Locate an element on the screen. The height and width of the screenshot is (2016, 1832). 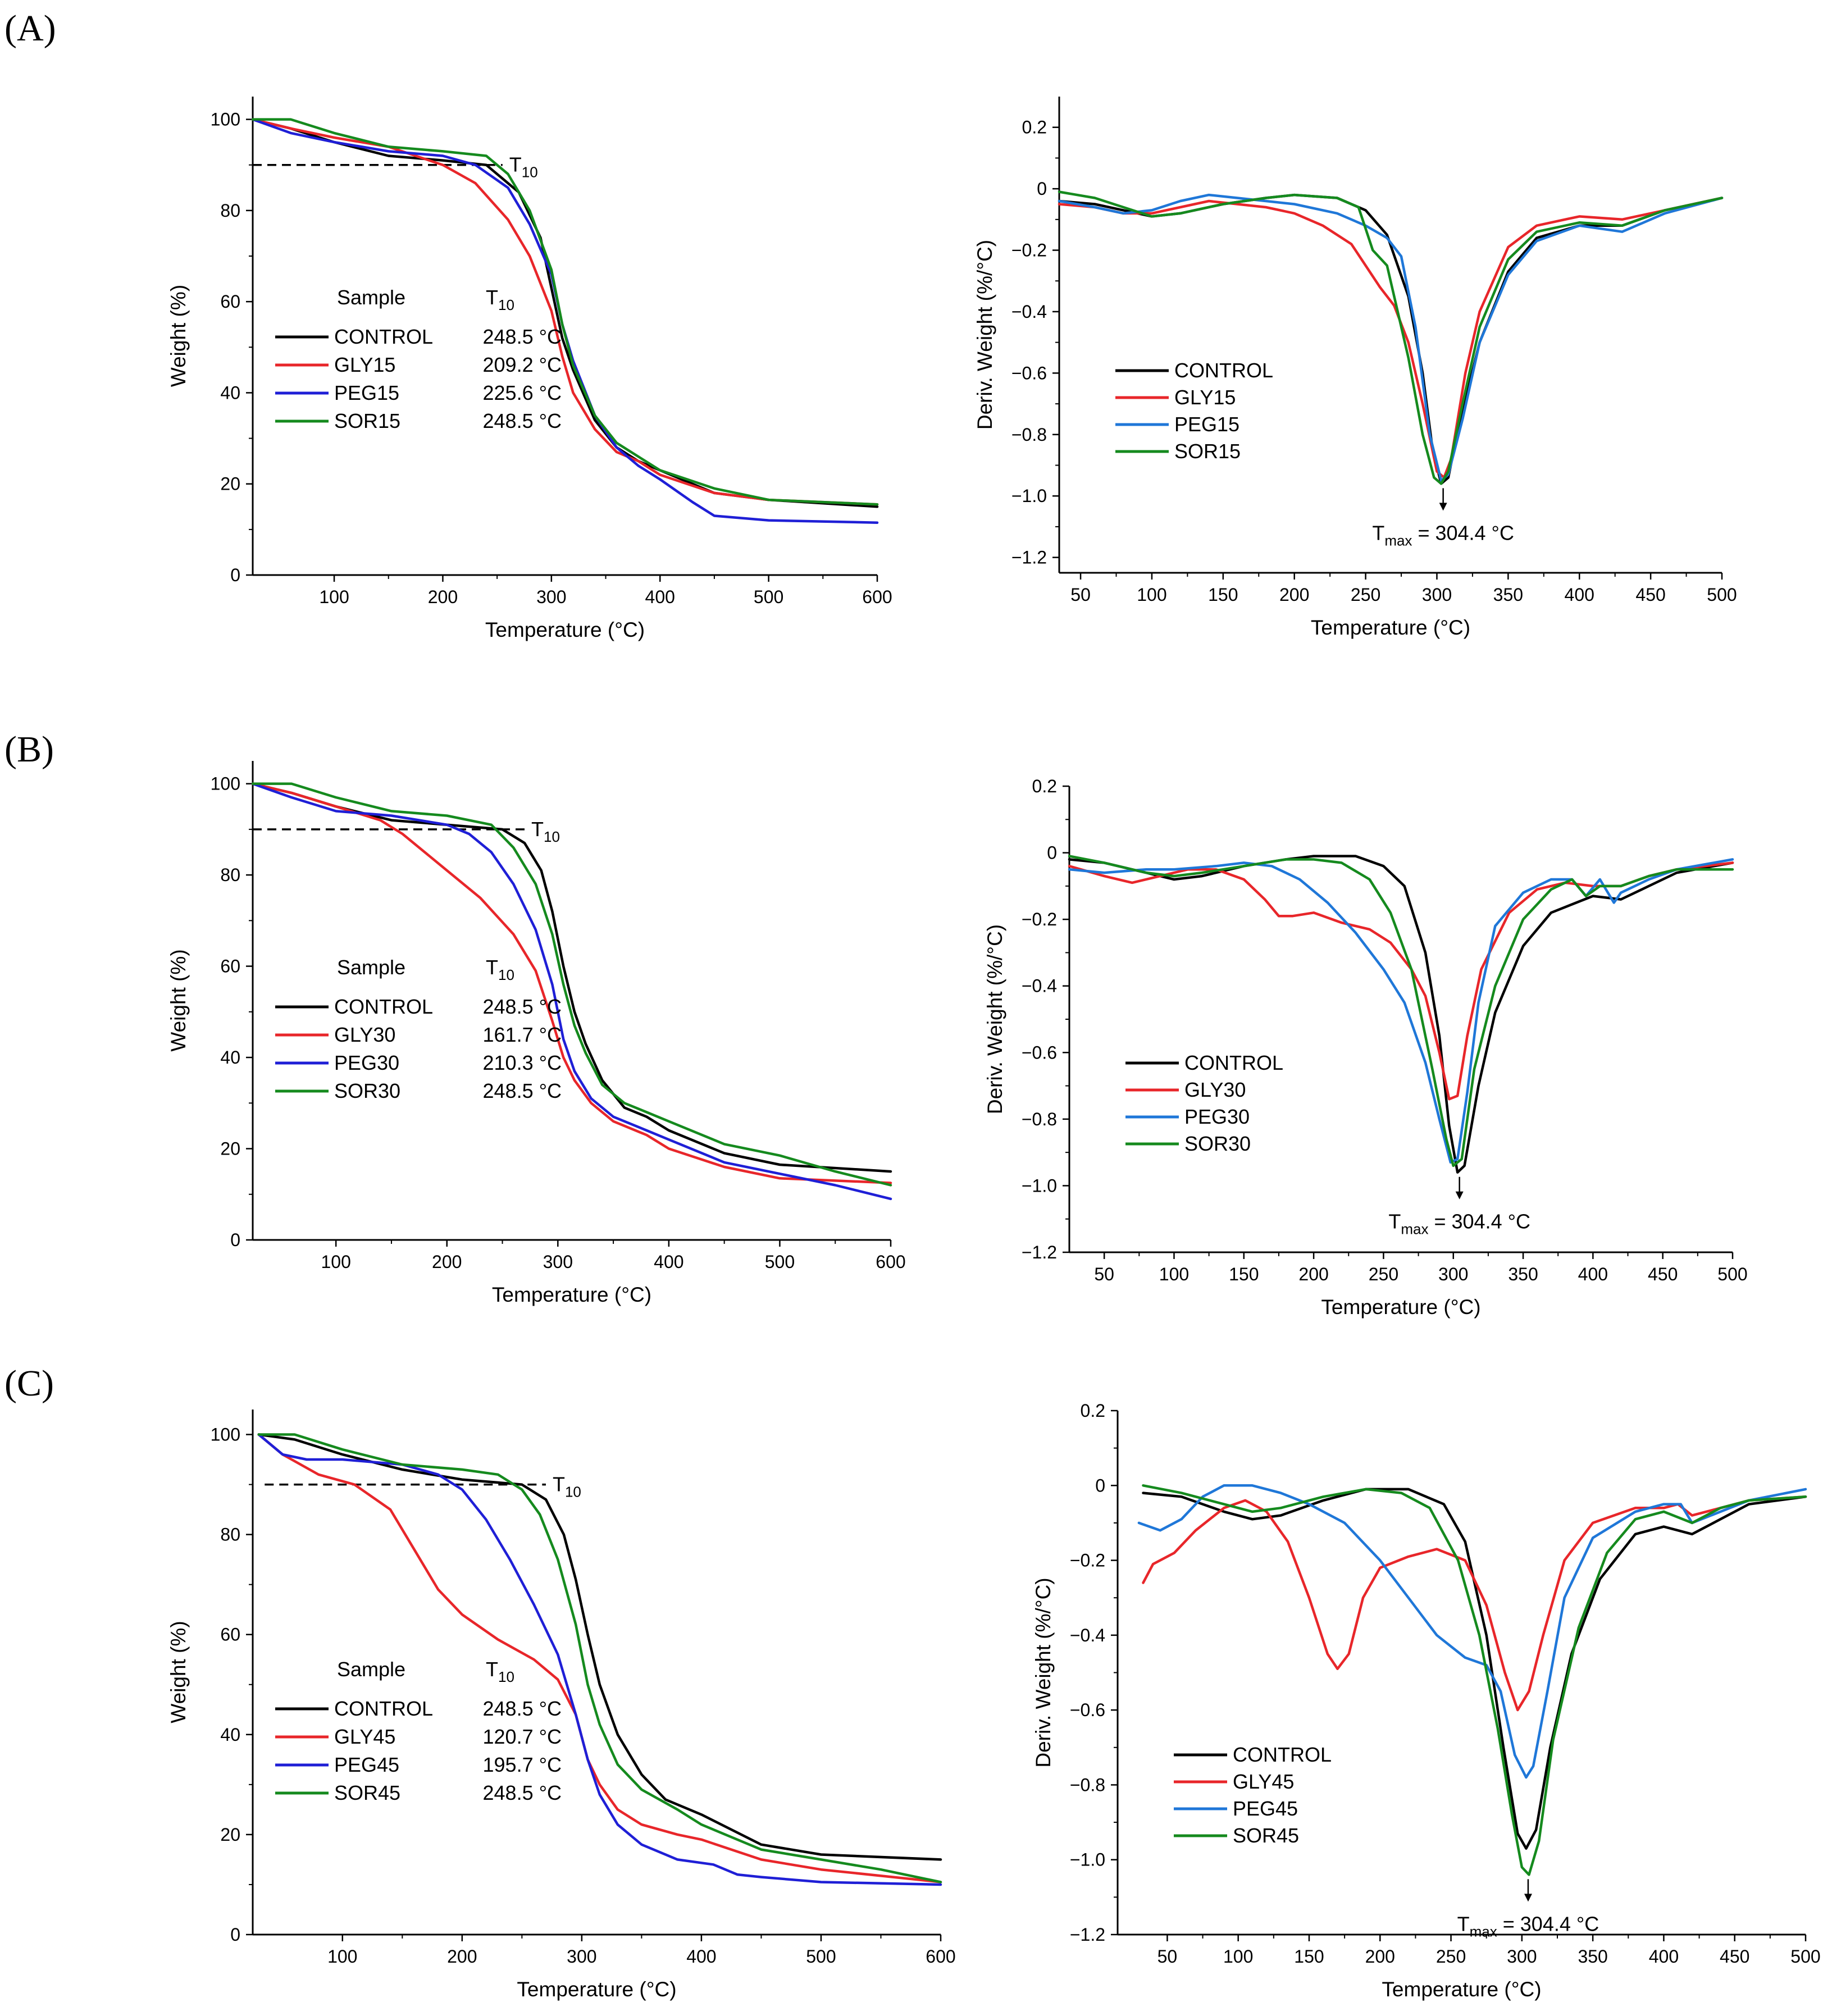
tmax-label-value: = 304.4 °C is located at coordinates (1463, 532).